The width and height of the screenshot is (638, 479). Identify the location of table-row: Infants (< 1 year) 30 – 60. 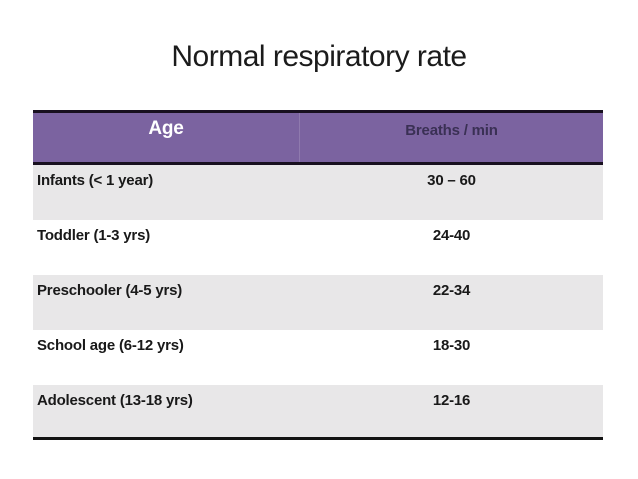
(318, 192).